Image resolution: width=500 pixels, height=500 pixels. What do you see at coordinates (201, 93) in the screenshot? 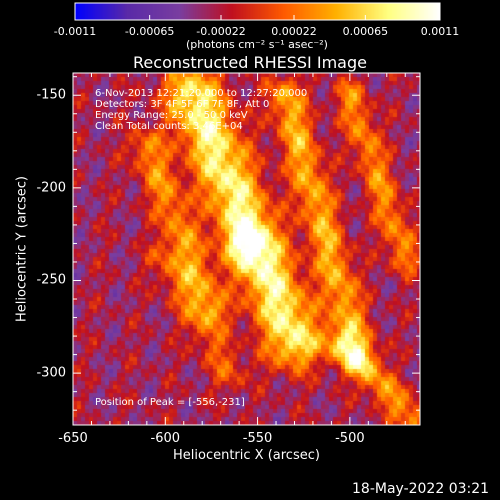
I see `annotation-time: 6-Nov-2013 12:21:20.000 to 12:27:20.000` at bounding box center [201, 93].